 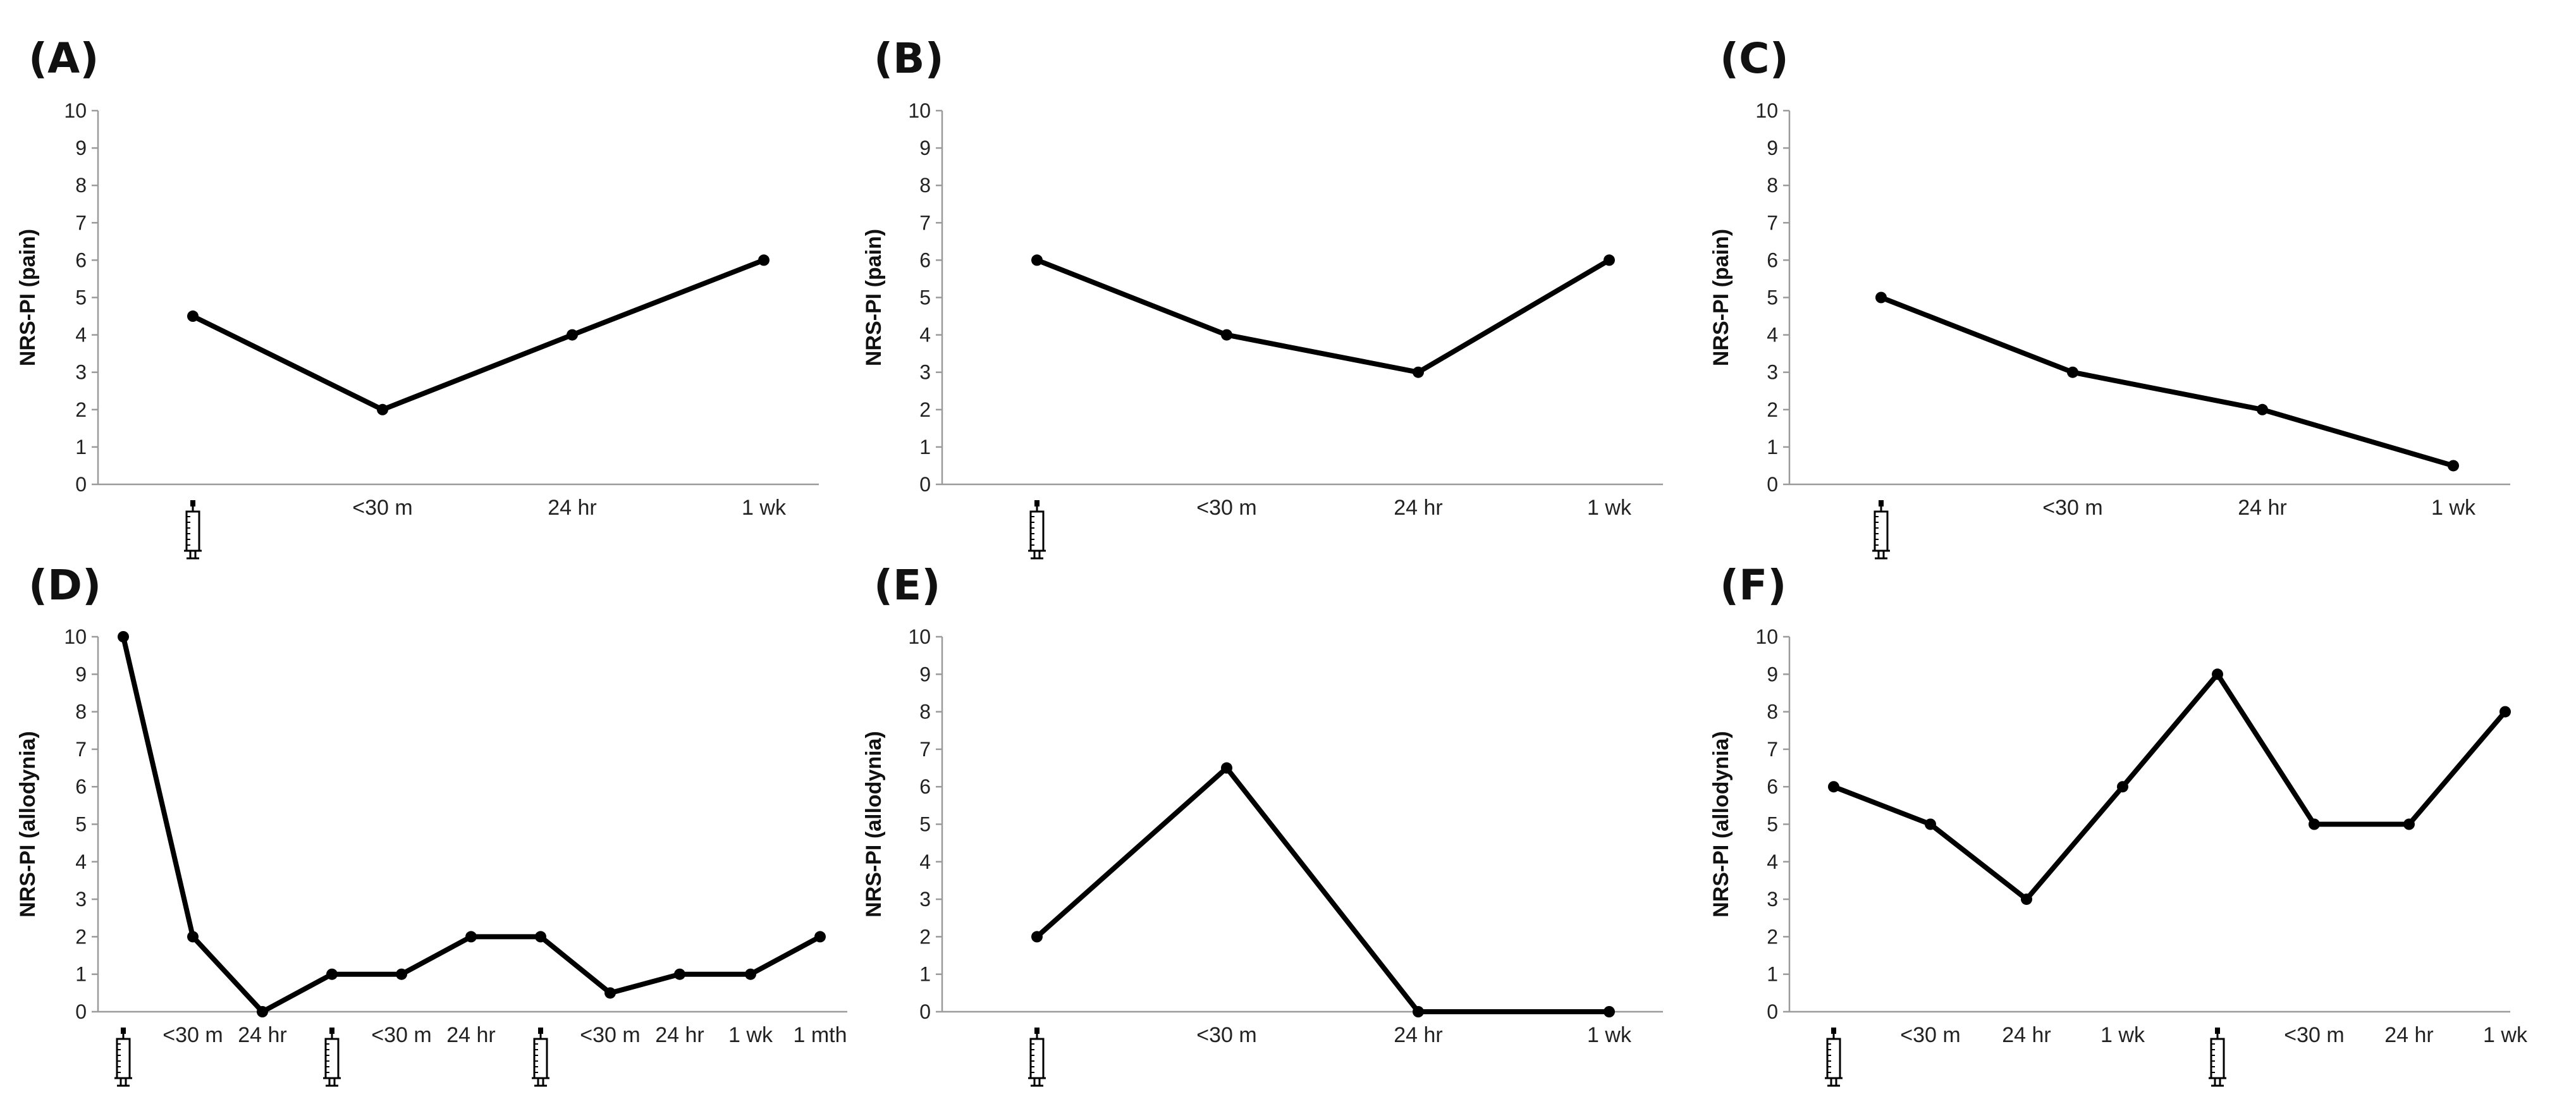 What do you see at coordinates (63, 59) in the screenshot?
I see `panel-label: (A)` at bounding box center [63, 59].